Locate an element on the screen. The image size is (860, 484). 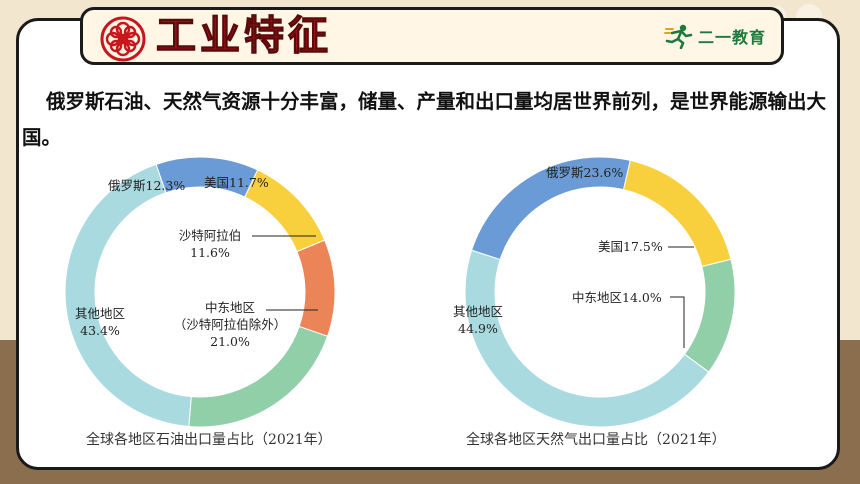
slice-label: 俄罗斯12.3% is located at coordinates (146, 185).